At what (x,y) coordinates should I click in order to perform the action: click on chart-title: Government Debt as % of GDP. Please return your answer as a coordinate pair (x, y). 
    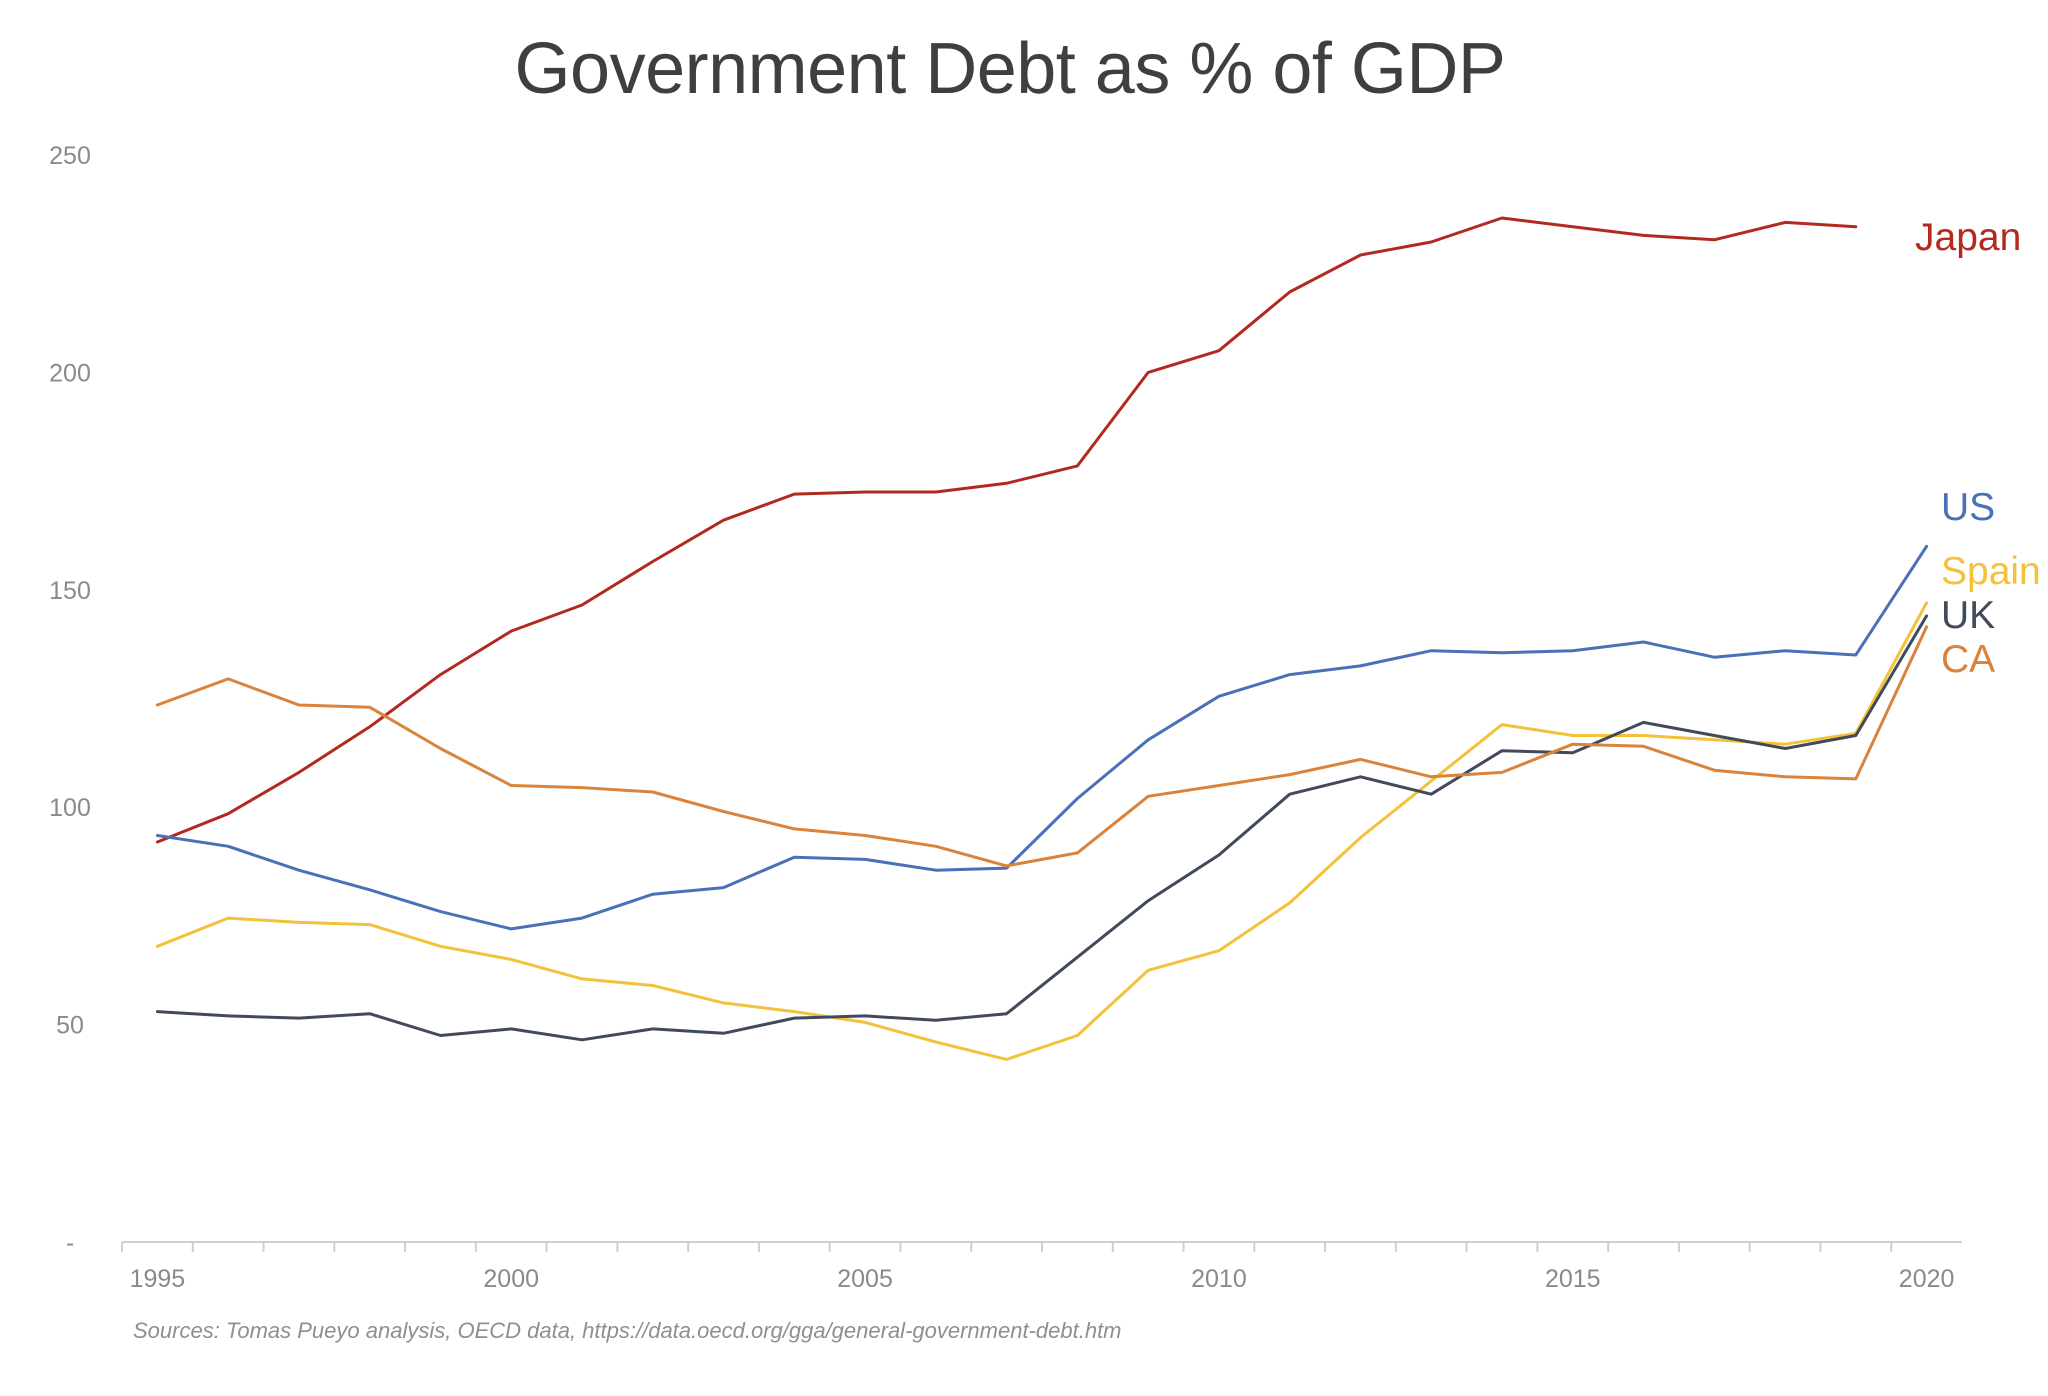
    Looking at the image, I should click on (1010, 69).